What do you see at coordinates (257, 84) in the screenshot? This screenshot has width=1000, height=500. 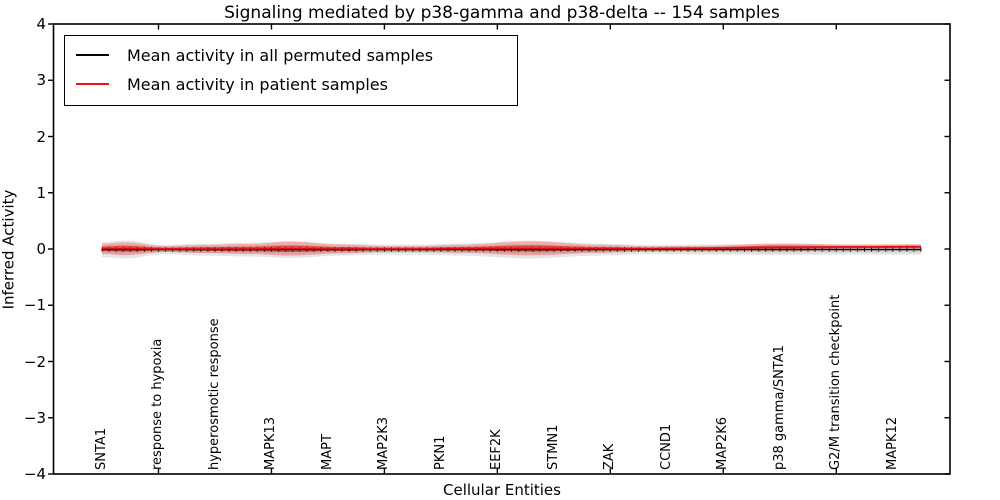 I see `legend-label-patient: Mean activity in patient samples` at bounding box center [257, 84].